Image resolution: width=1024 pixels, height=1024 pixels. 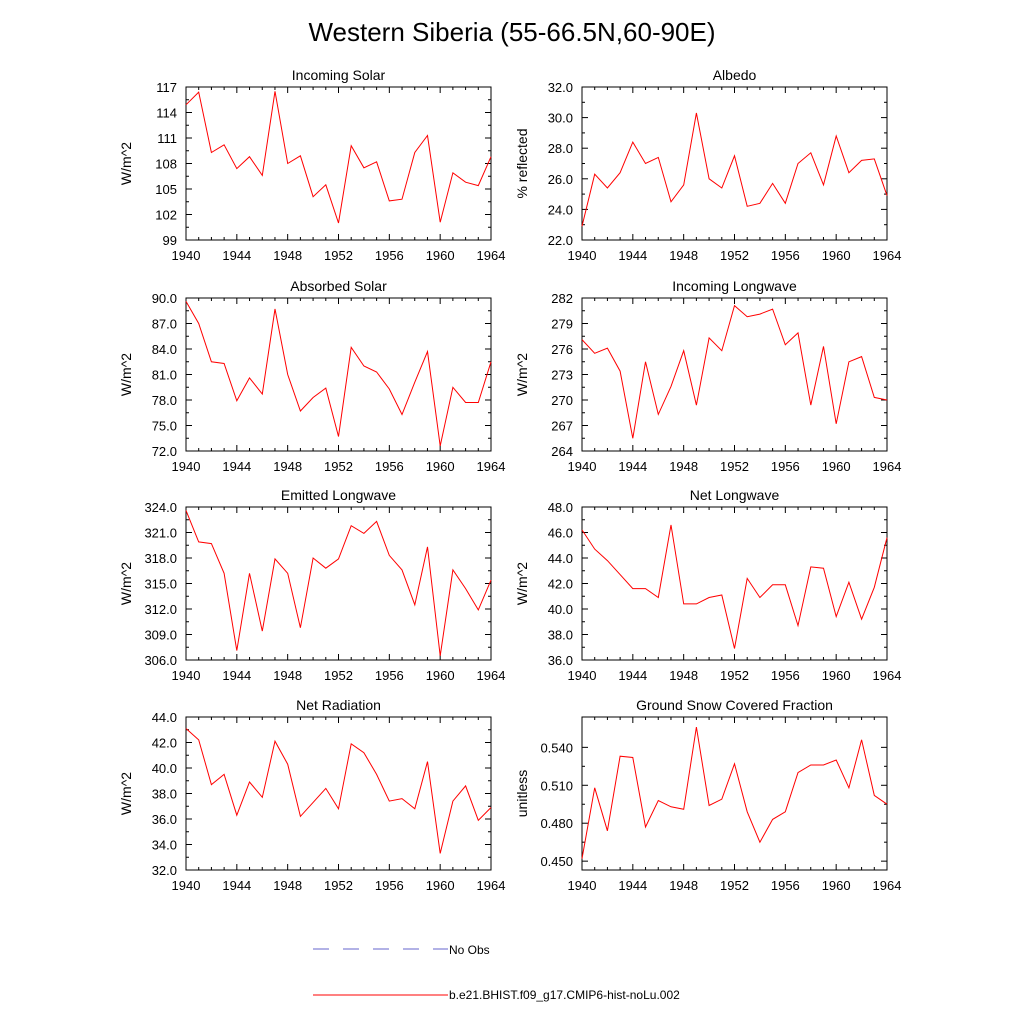 I want to click on y-tick-label: 0.540, so click(x=556, y=747).